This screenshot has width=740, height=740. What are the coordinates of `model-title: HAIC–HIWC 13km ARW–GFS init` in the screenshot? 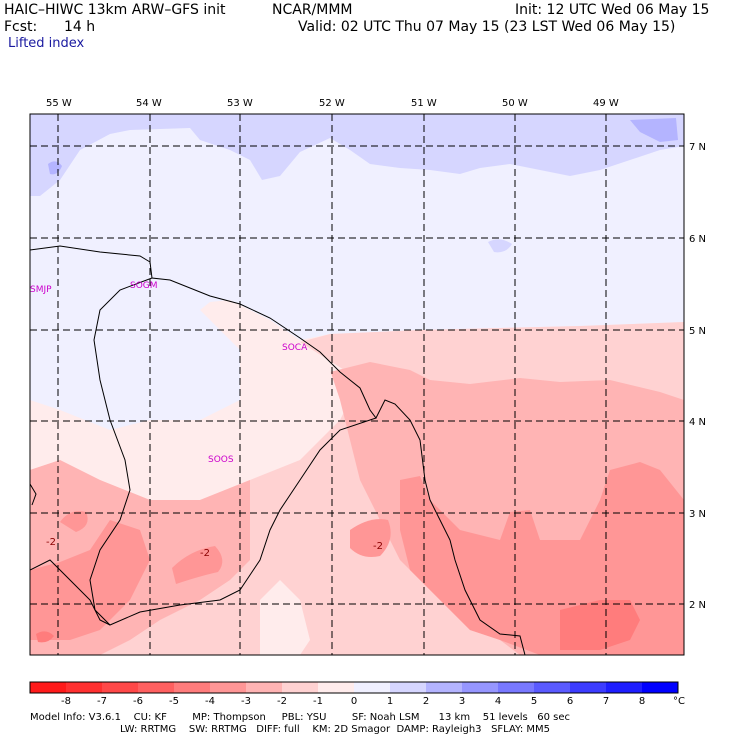 It's located at (115, 10).